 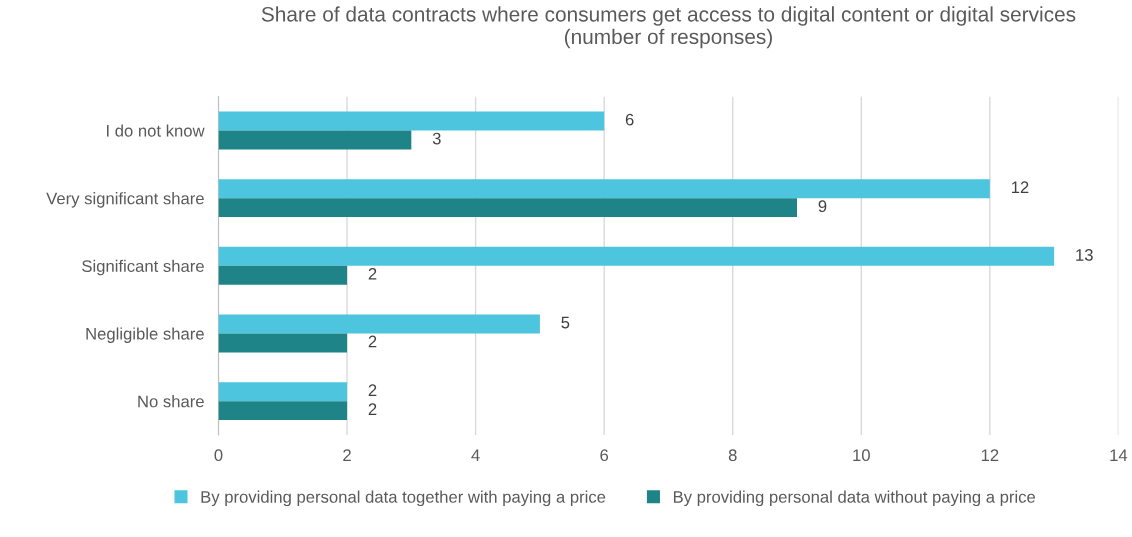 What do you see at coordinates (125, 200) in the screenshot?
I see `y-tick-label: Very significant share` at bounding box center [125, 200].